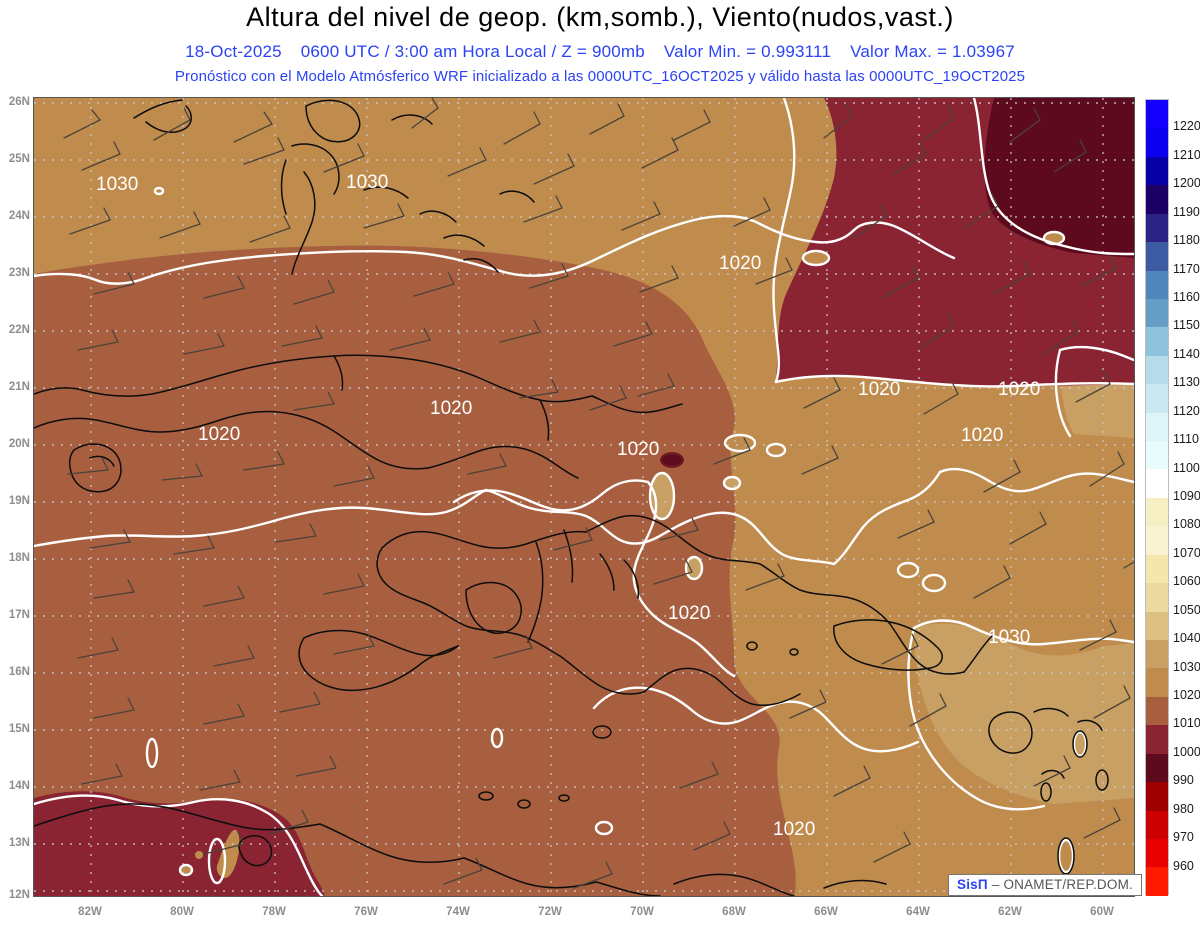  I want to click on brand-symbol-icon: Π, so click(982, 884).